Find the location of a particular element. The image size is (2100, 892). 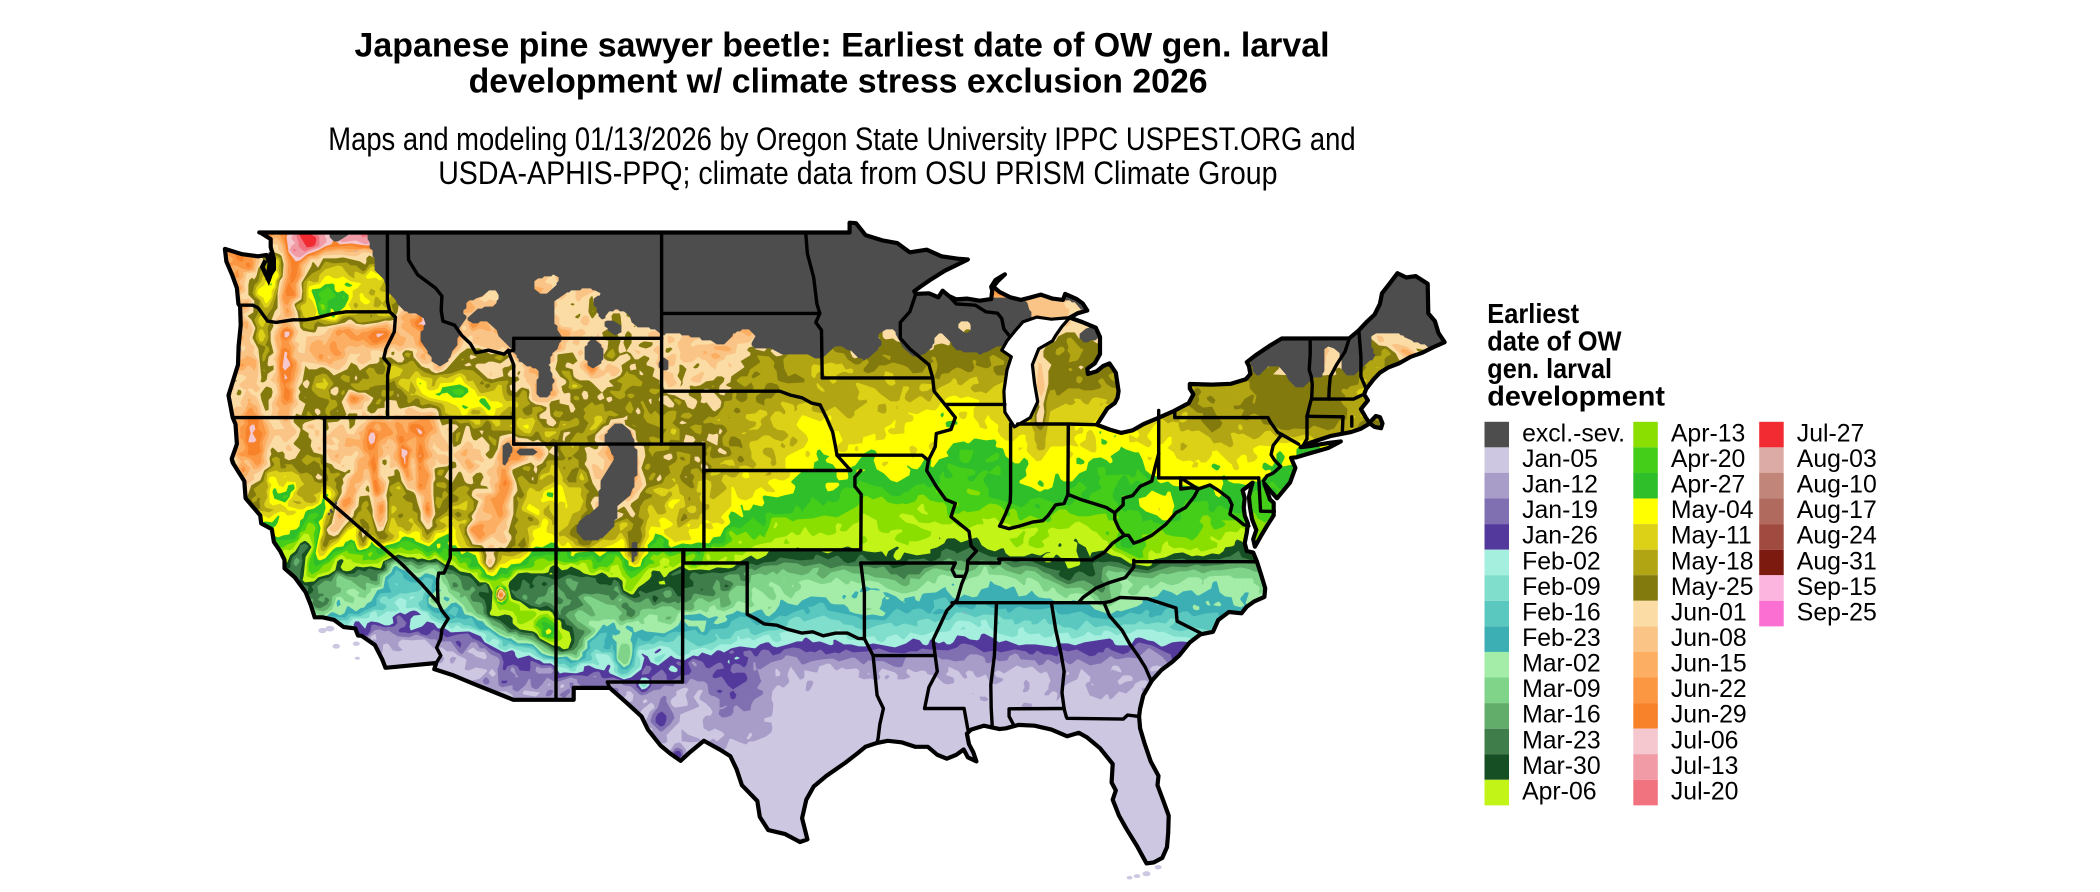

svg-text: Apr-20 is located at coordinates (1708, 459).